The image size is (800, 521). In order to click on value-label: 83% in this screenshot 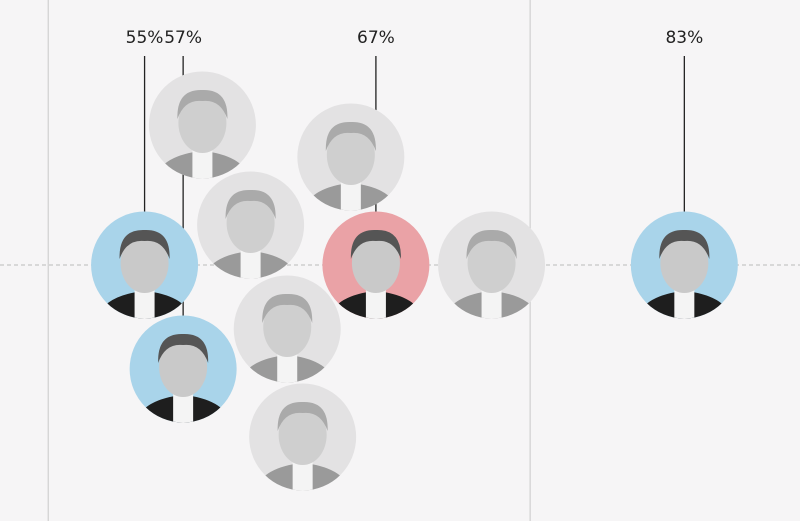, I will do `click(684, 38)`.